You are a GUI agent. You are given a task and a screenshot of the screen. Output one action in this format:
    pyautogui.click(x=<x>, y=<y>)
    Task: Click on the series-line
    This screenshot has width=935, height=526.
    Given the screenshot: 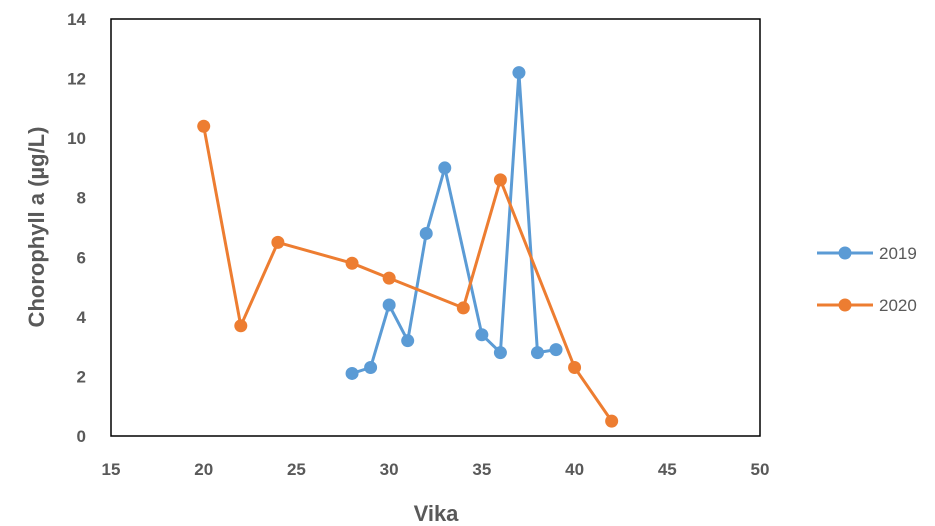 What is the action you would take?
    pyautogui.click(x=454, y=223)
    